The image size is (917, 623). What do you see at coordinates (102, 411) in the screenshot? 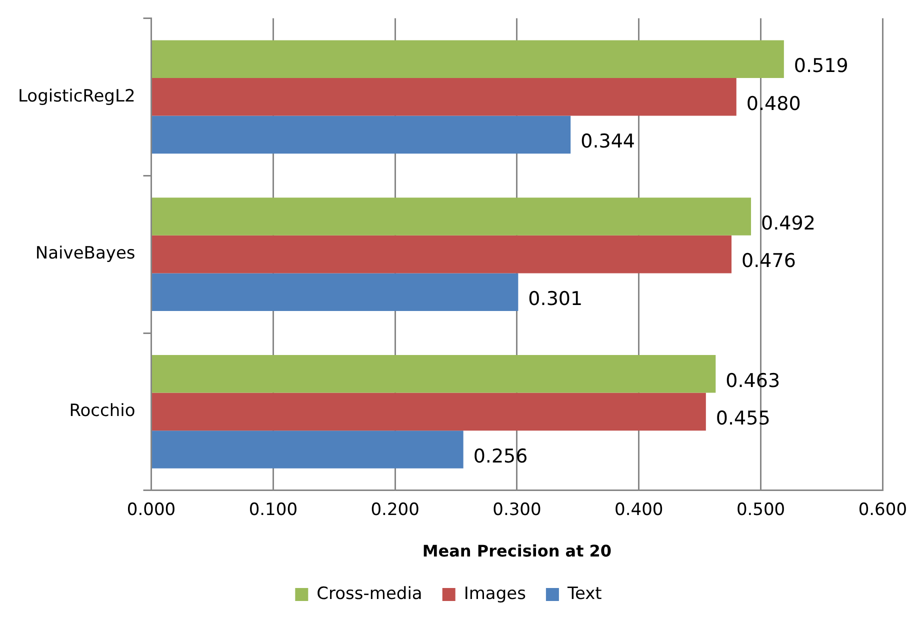
I see `y-tick-label: Rocchio` at bounding box center [102, 411].